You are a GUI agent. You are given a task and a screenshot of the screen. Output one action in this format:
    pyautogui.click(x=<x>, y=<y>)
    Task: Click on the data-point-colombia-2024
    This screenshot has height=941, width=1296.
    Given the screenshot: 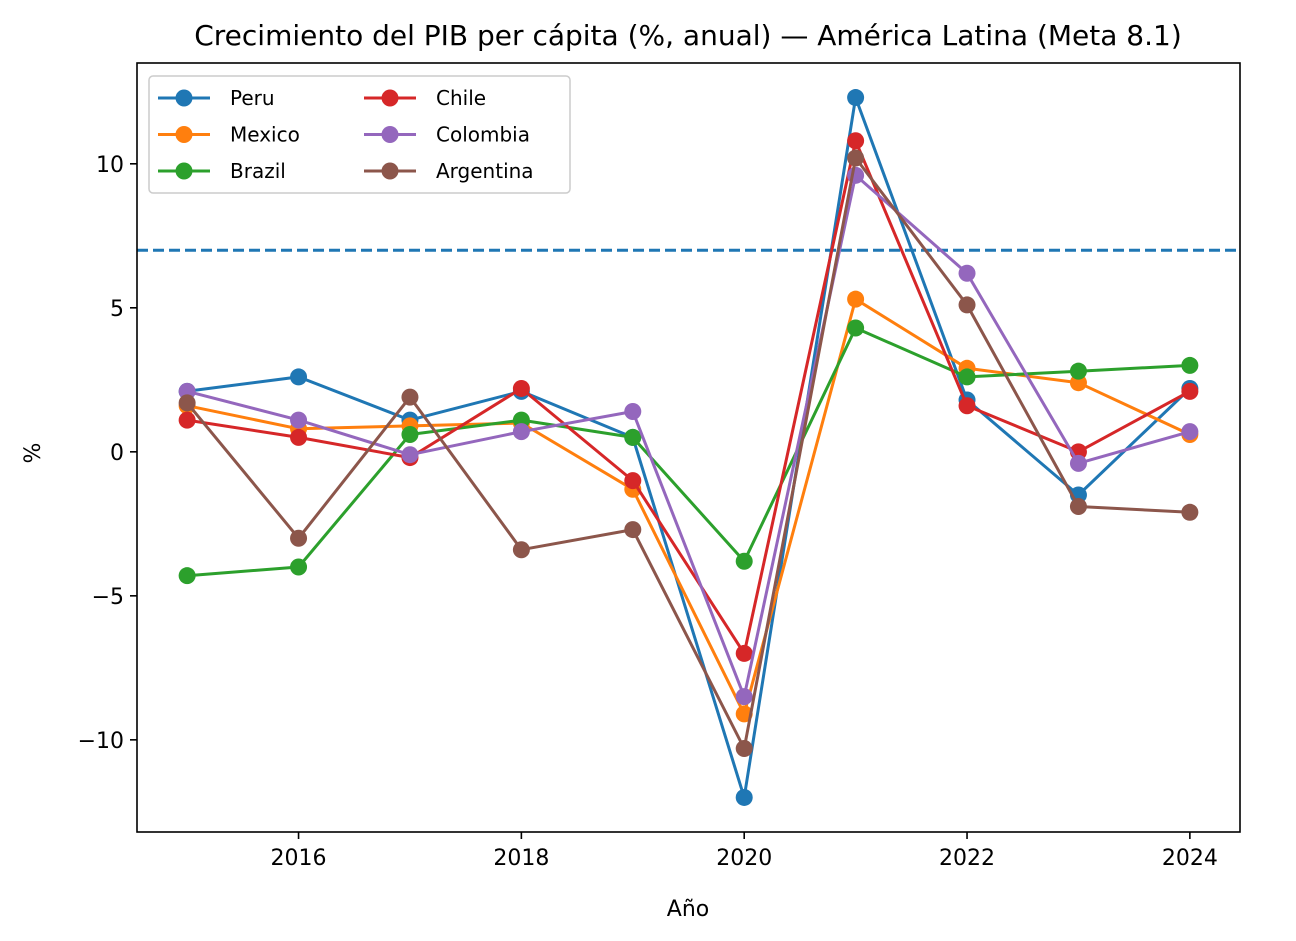 What is the action you would take?
    pyautogui.click(x=1190, y=432)
    